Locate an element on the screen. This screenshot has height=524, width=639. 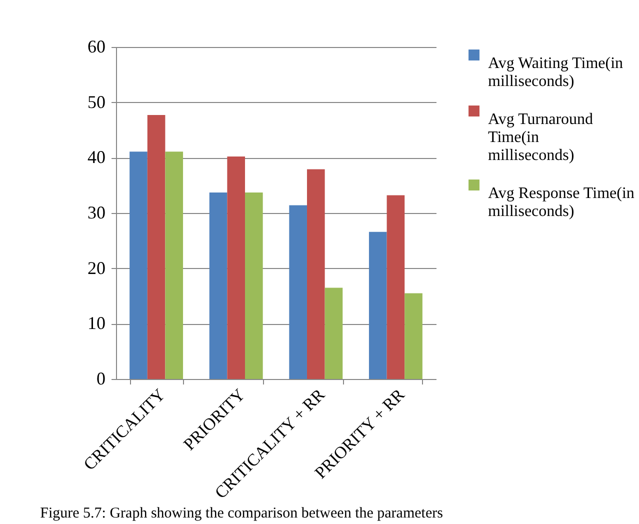
legend-label: Avg Turnaround Time(in milliseconds) is located at coordinates (541, 137).